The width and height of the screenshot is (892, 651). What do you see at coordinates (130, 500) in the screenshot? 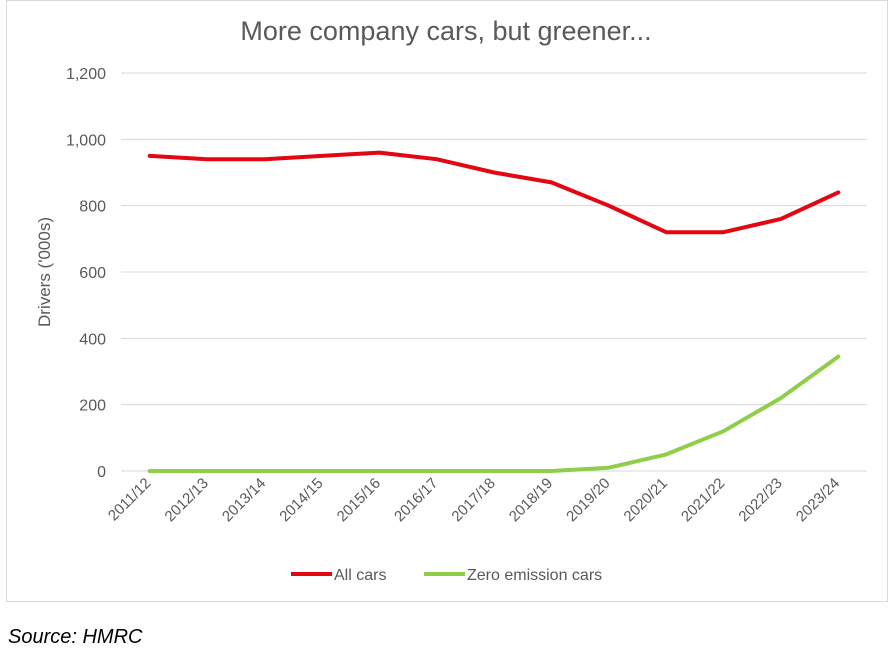
I see `x-tick-label: 2011/12` at bounding box center [130, 500].